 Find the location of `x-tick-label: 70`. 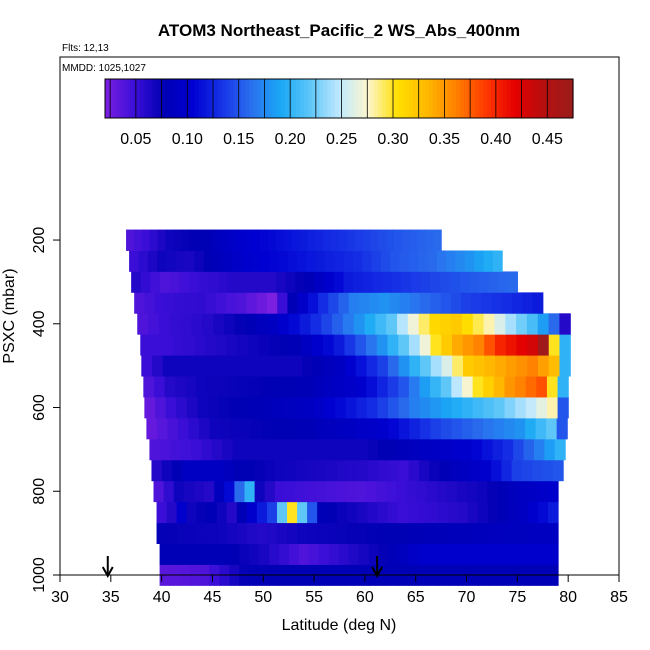

x-tick-label: 70 is located at coordinates (467, 597).